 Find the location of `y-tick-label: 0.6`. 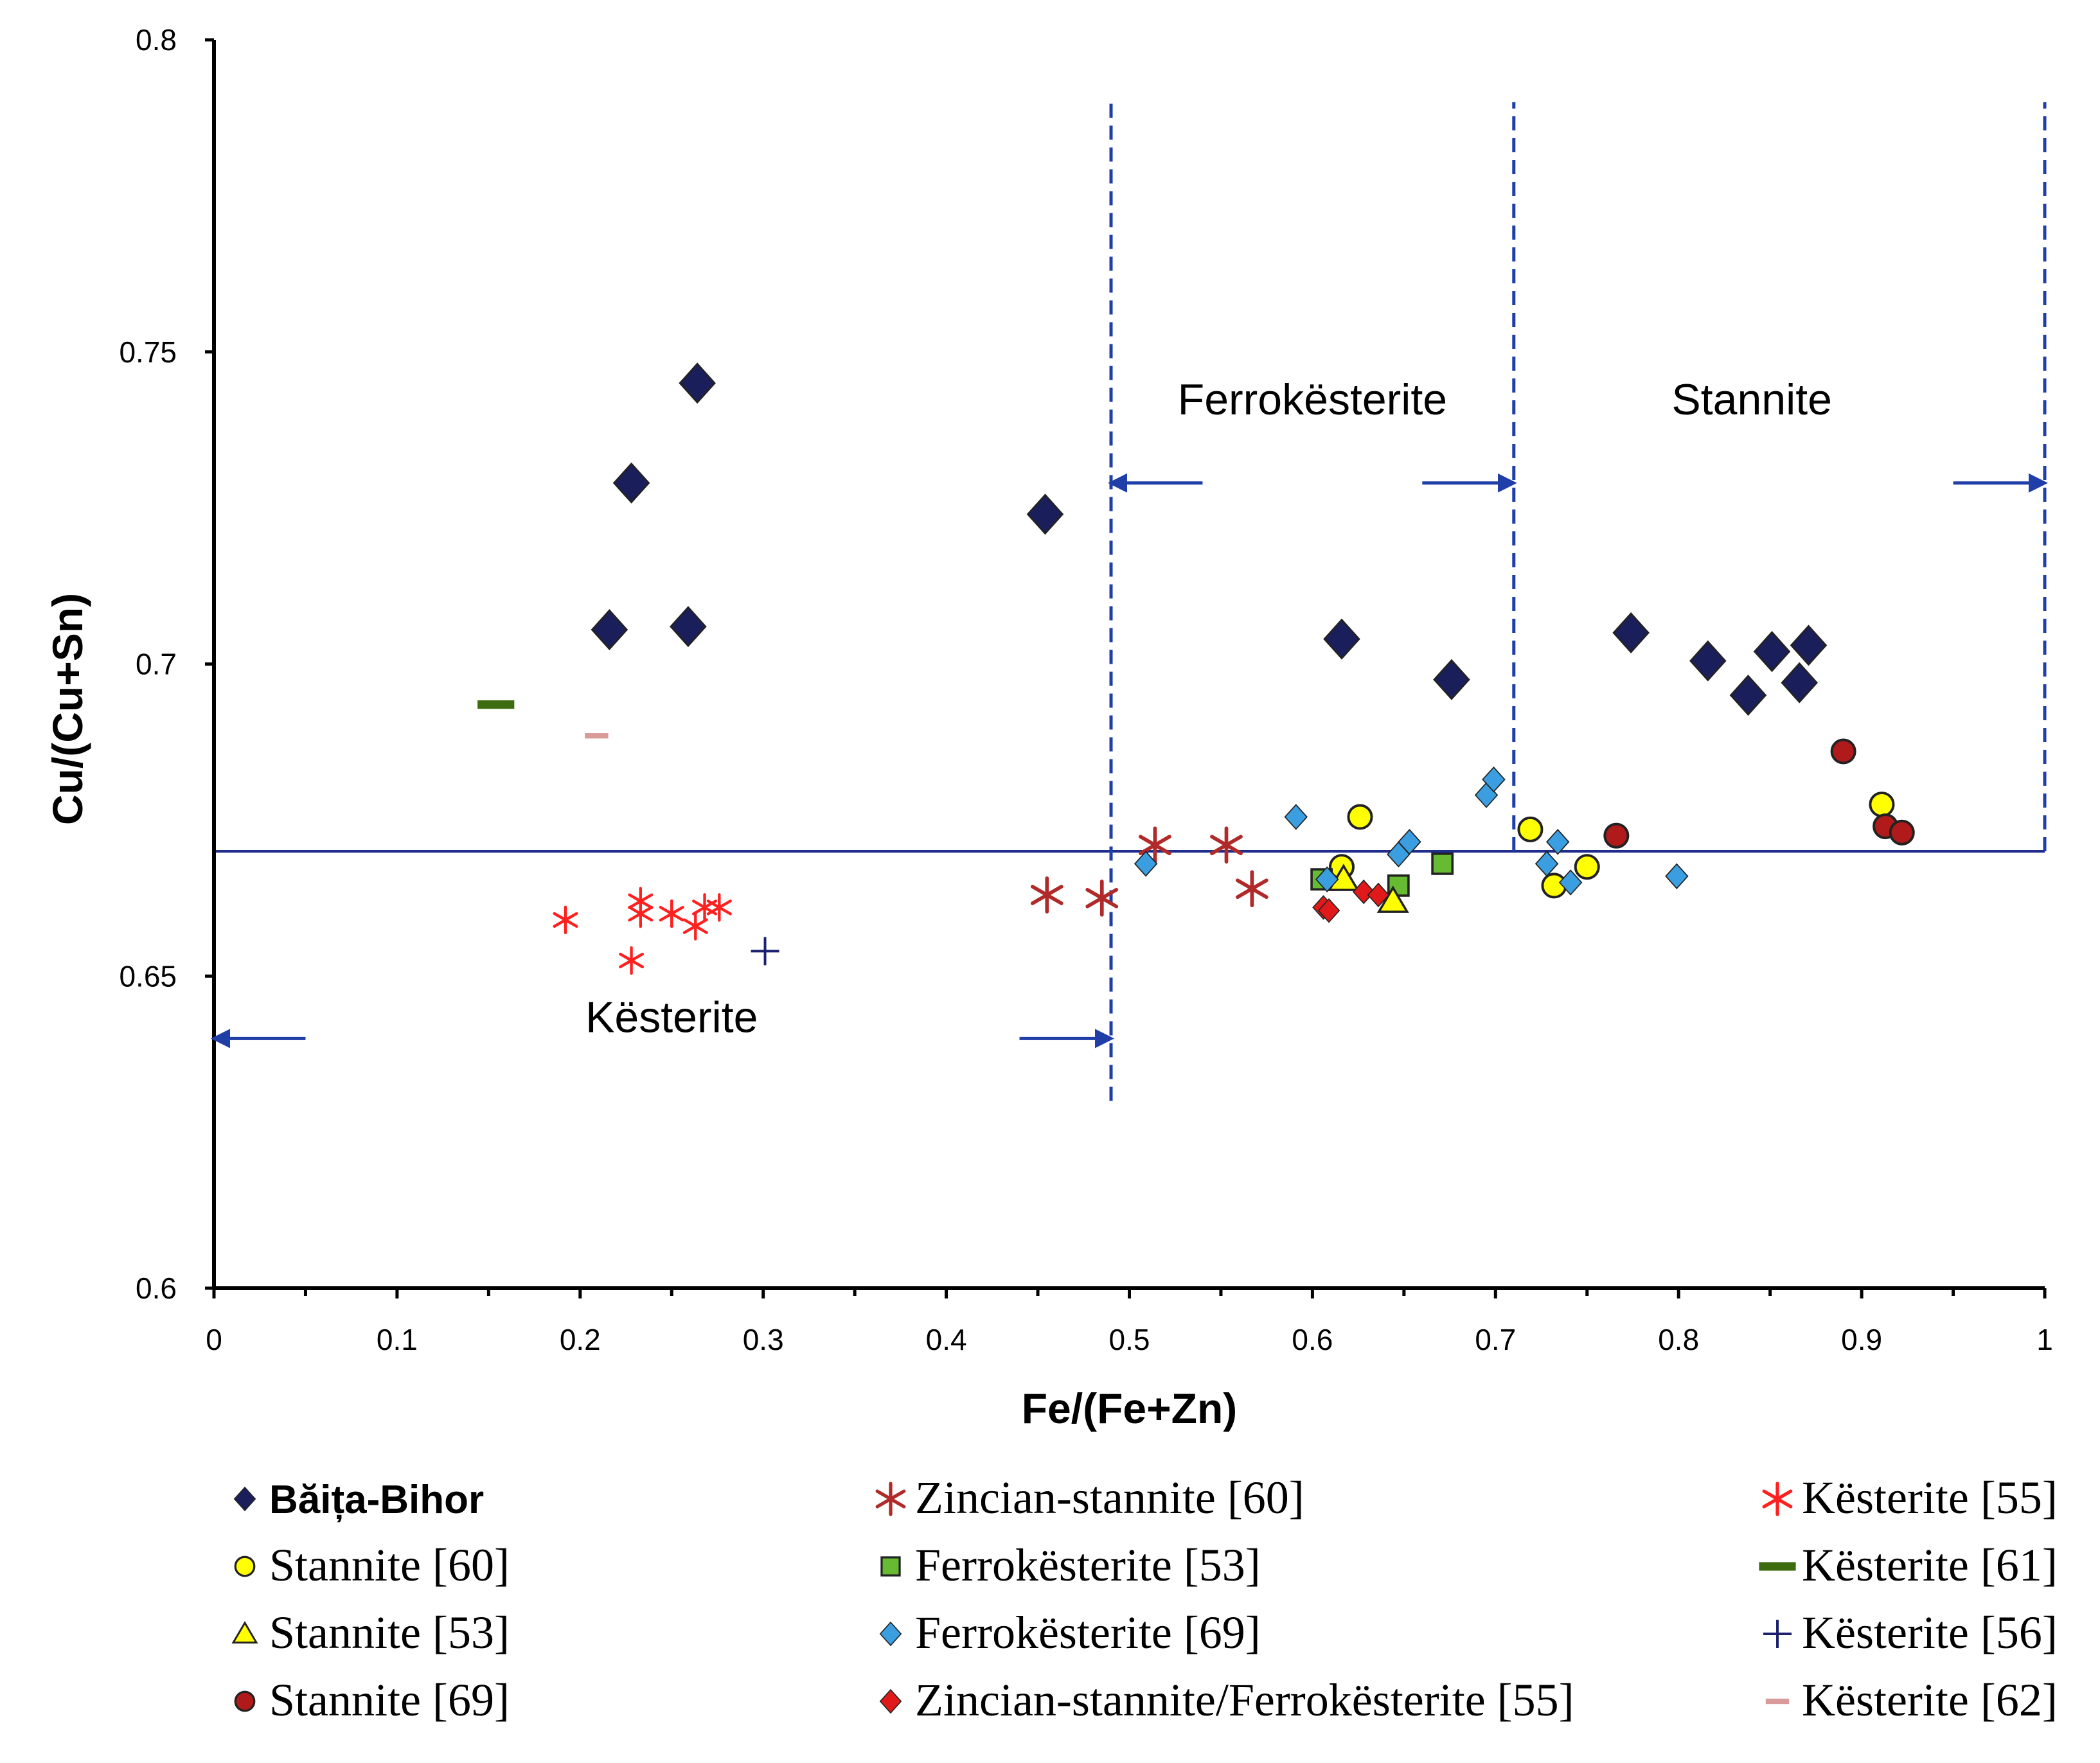

y-tick-label: 0.6 is located at coordinates (156, 1288).